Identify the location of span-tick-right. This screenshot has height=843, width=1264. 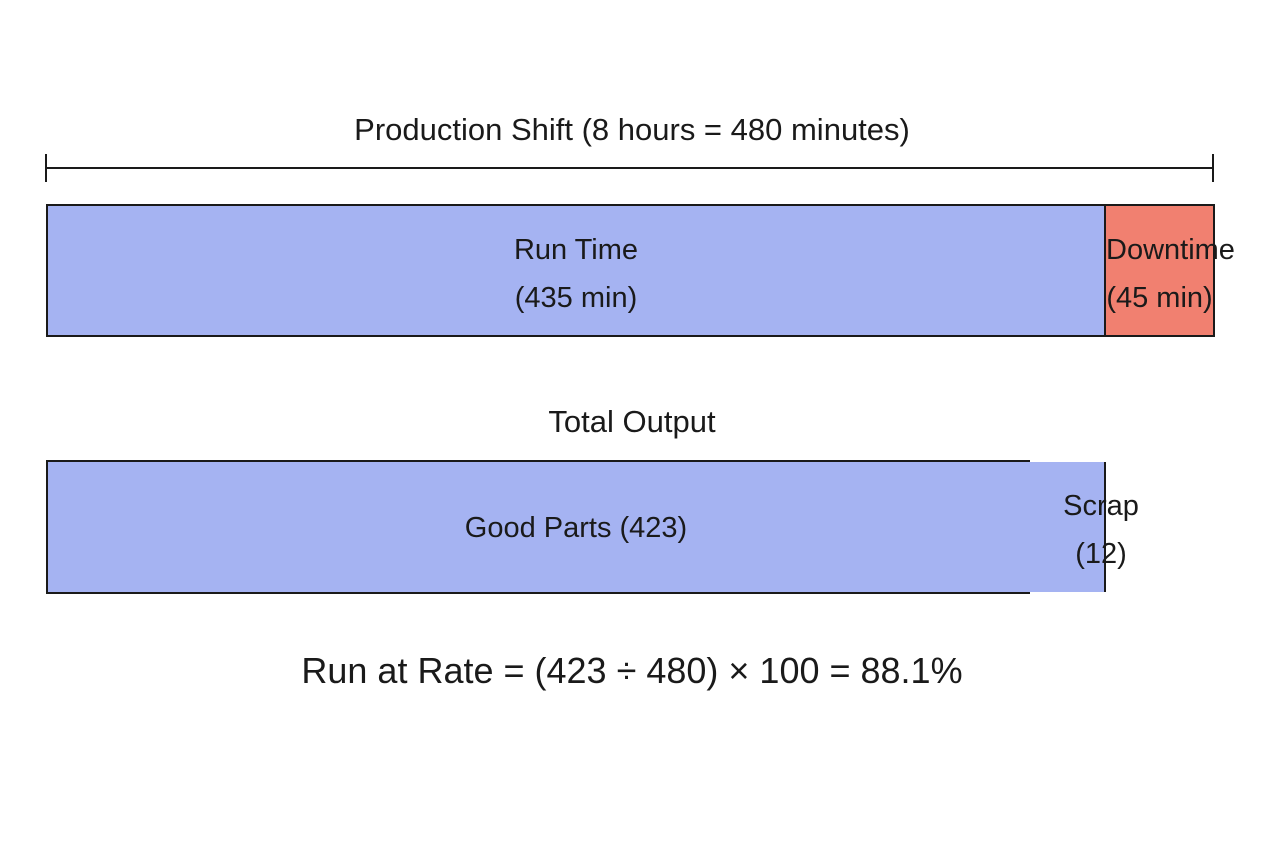
(1213, 168).